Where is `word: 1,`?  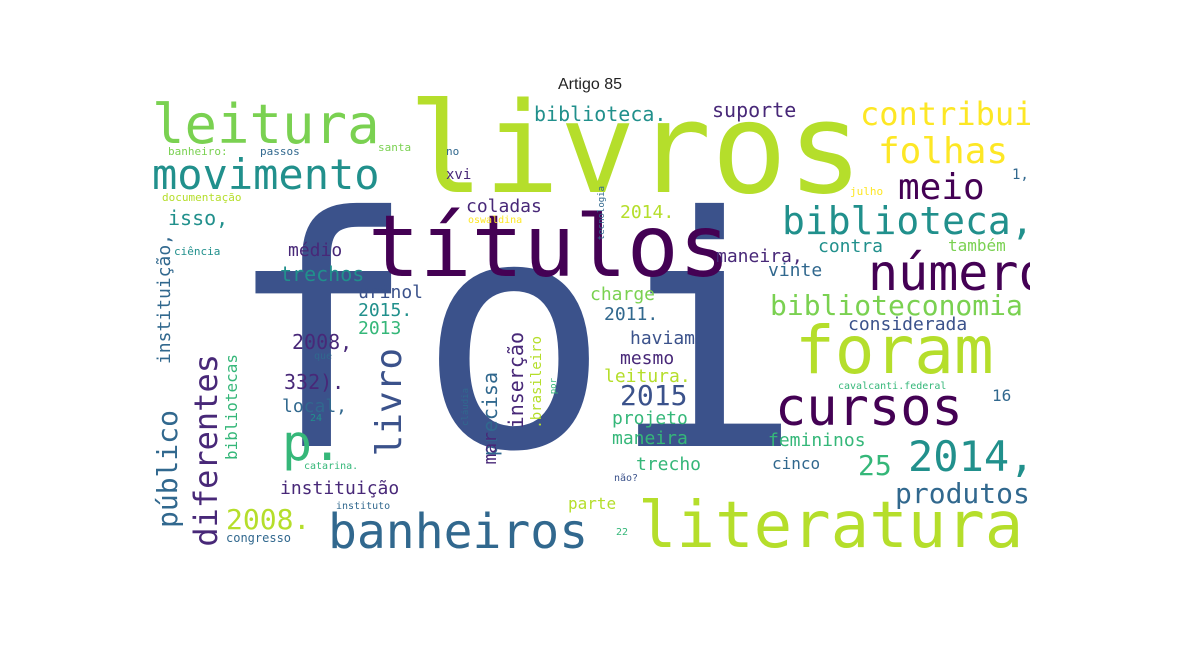
word: 1, is located at coordinates (1020, 175).